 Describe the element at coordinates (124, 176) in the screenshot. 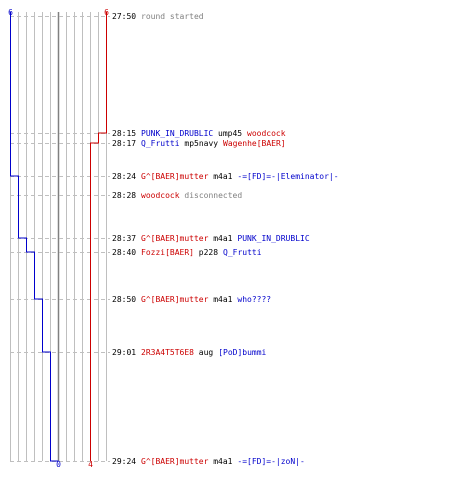

I see `event-time: 28:24` at that location.